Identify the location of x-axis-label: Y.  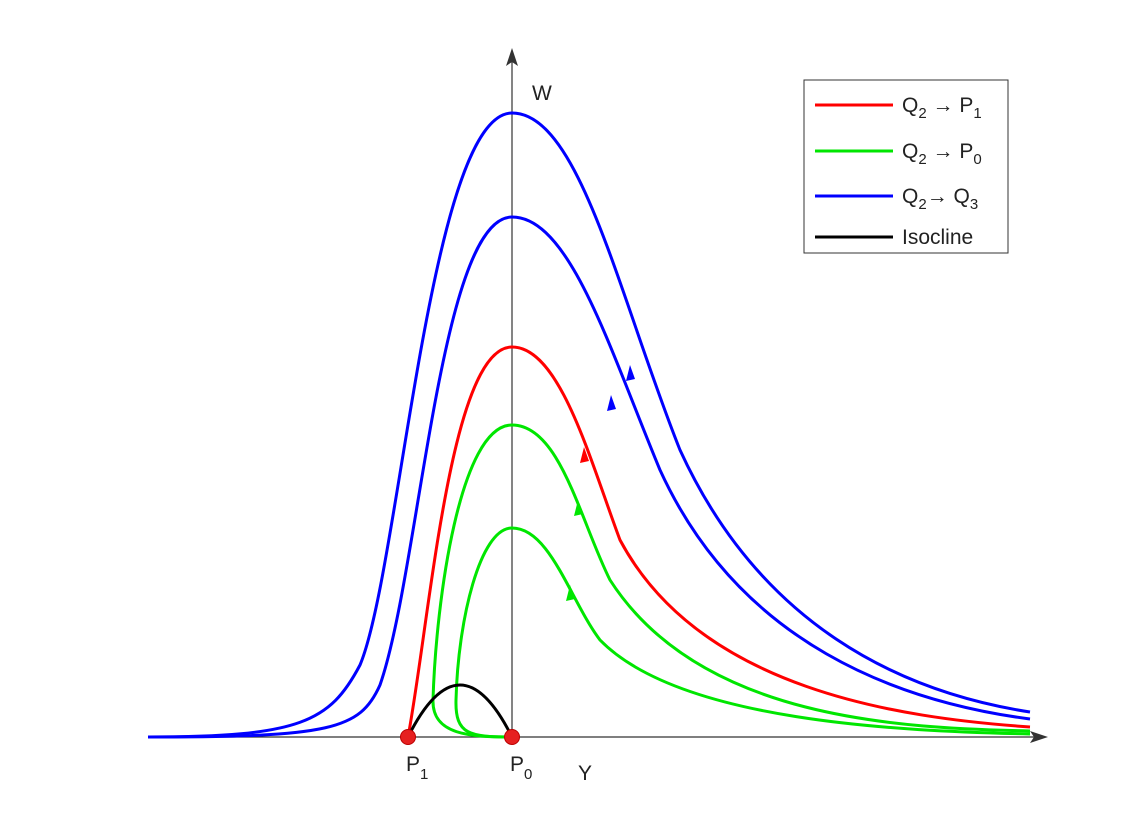
(585, 773).